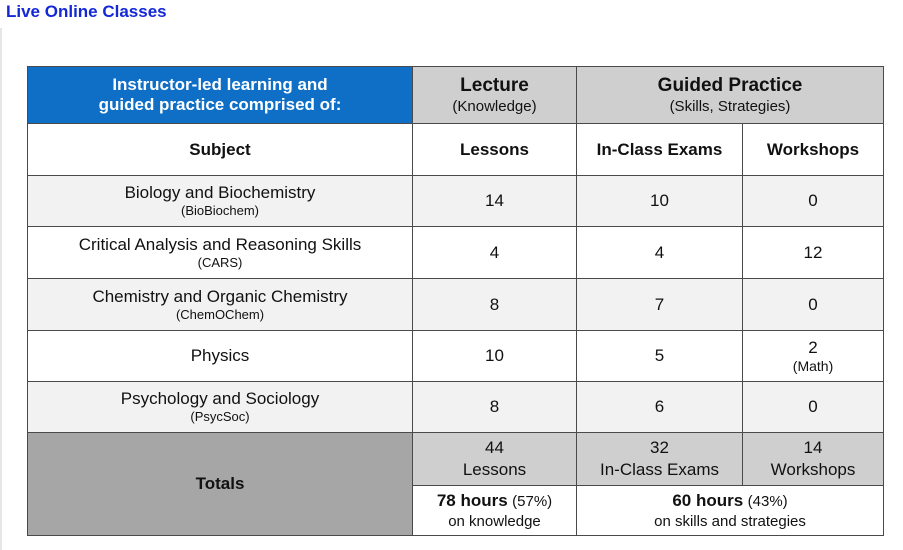 The height and width of the screenshot is (550, 903). What do you see at coordinates (1, 289) in the screenshot?
I see `left-divider` at bounding box center [1, 289].